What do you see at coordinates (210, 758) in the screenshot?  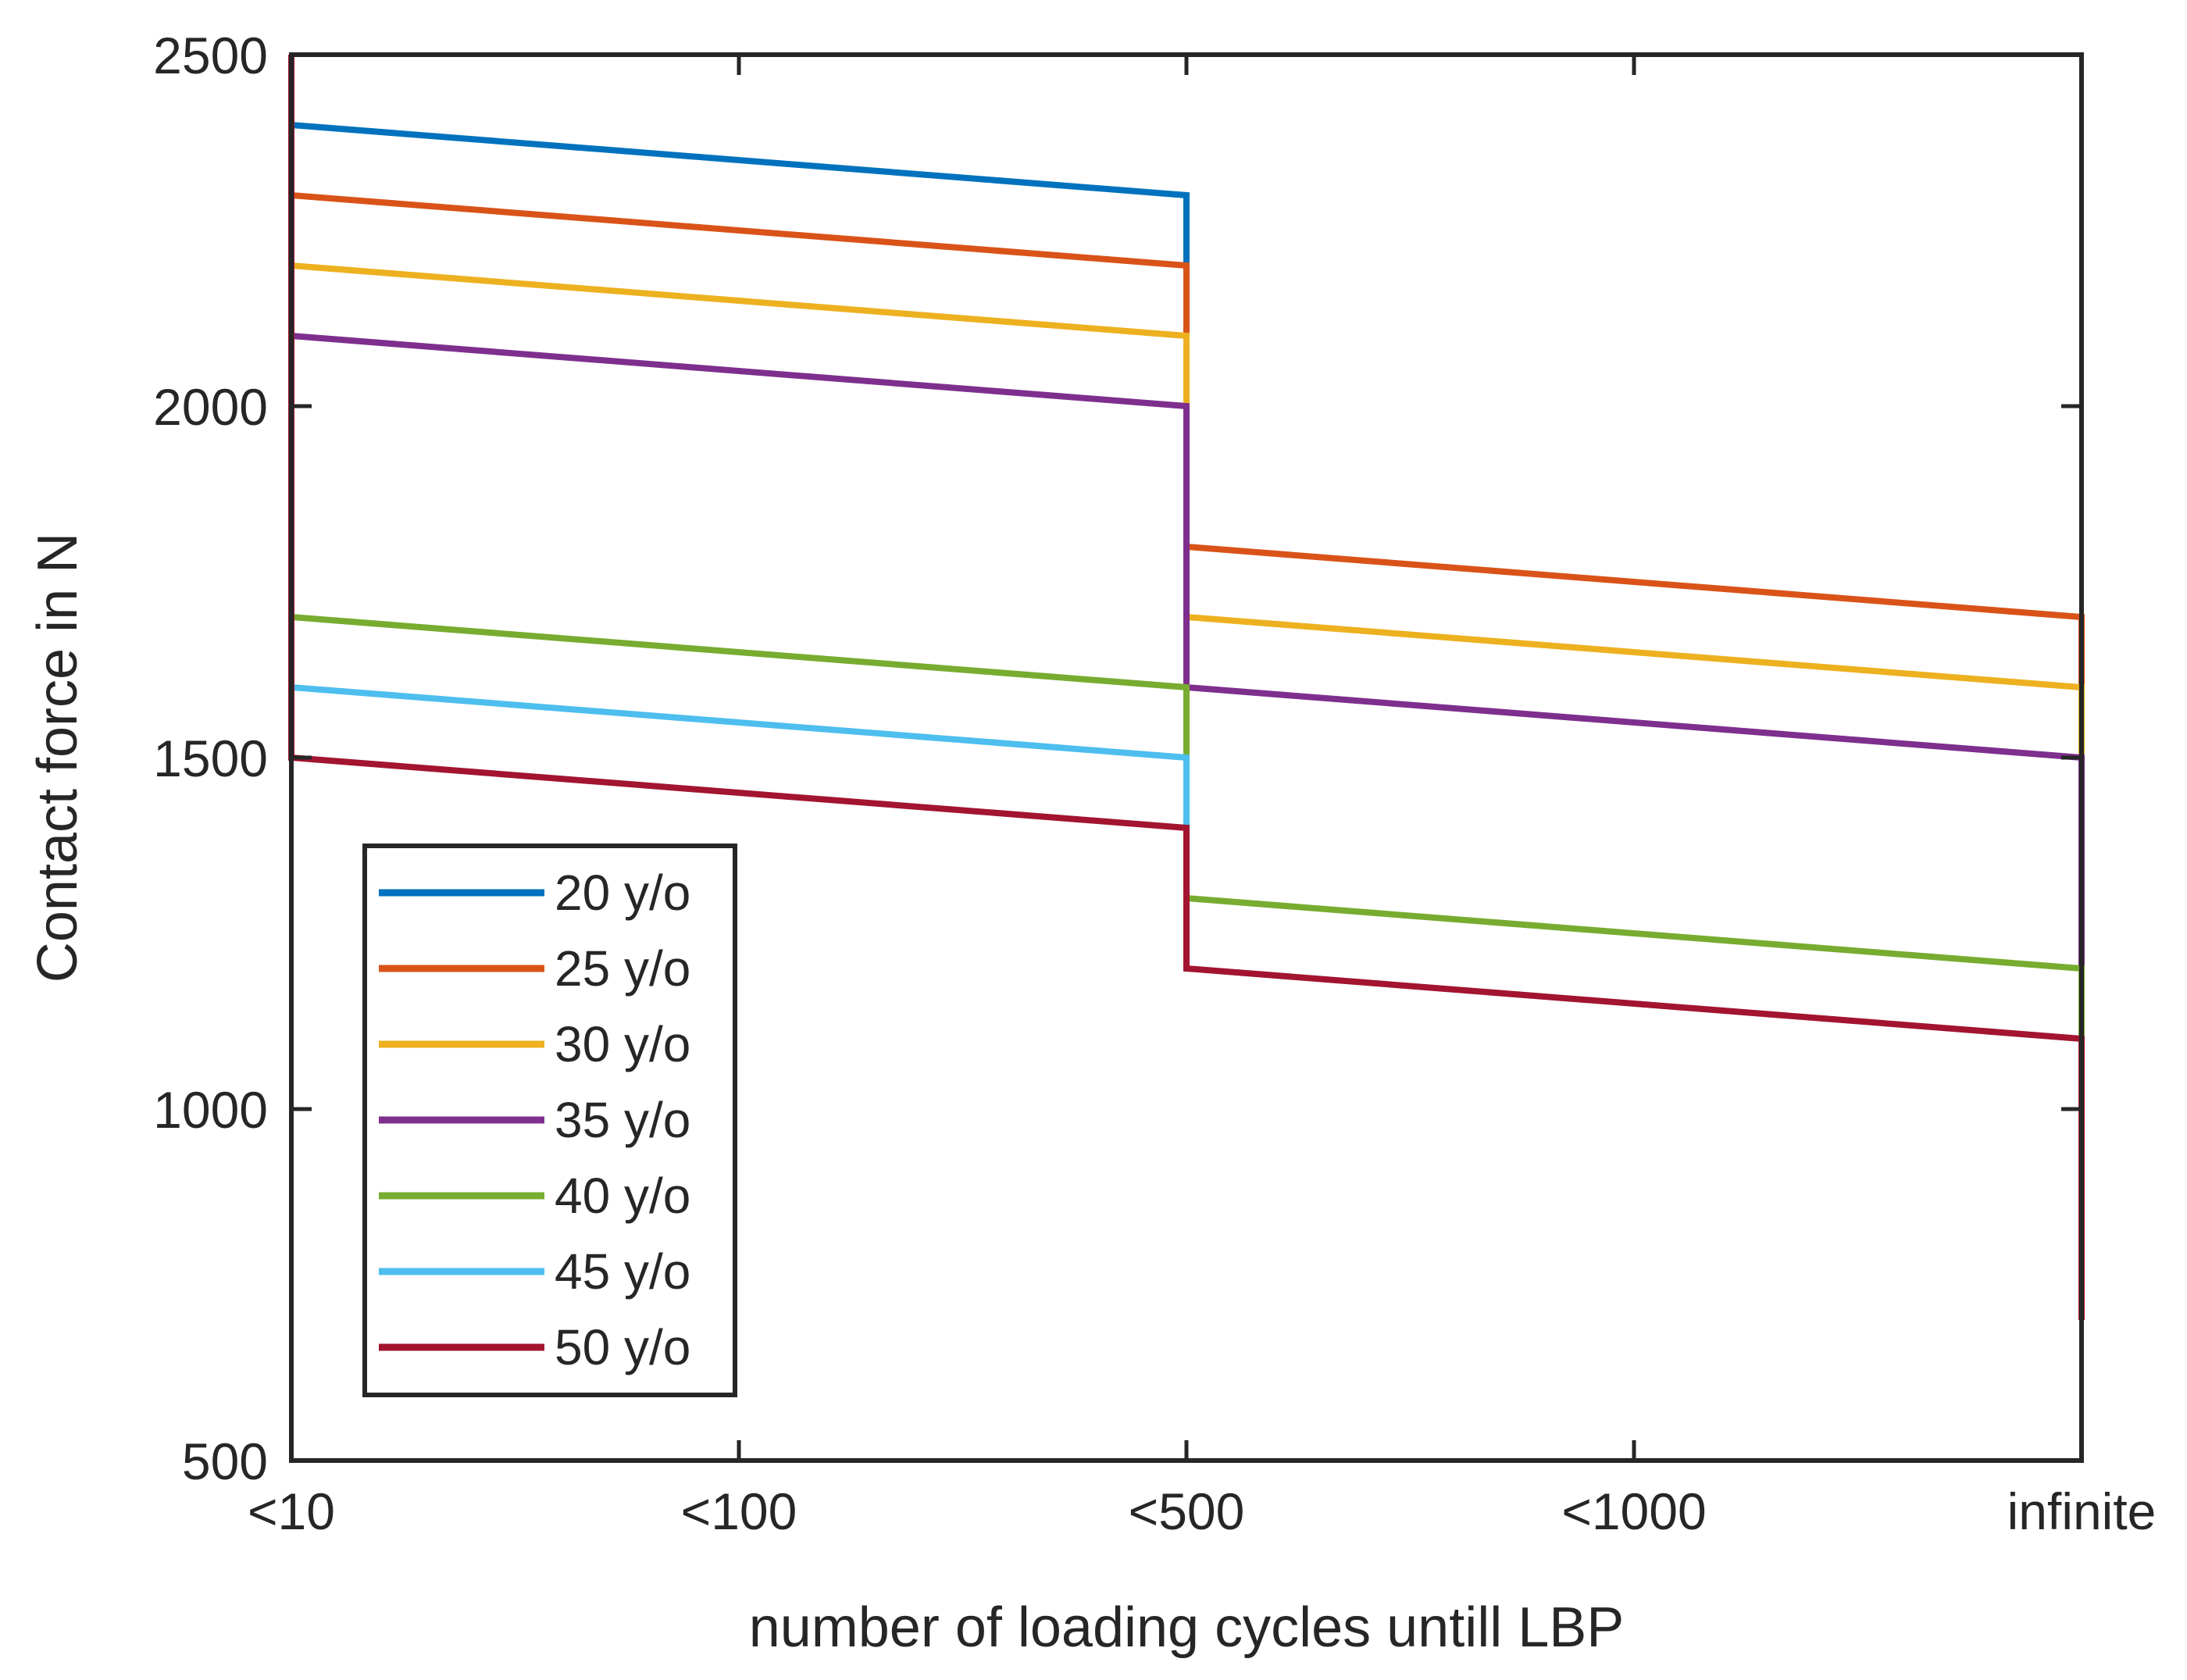 I see `y-tick-label: 1500` at bounding box center [210, 758].